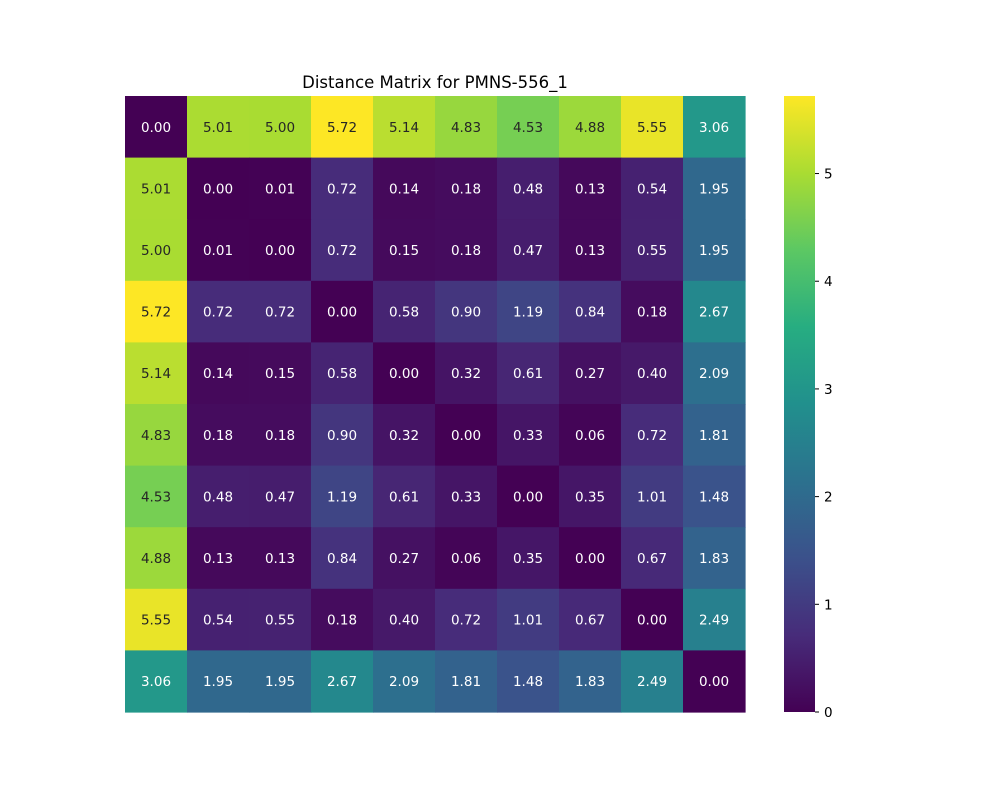 Image resolution: width=1000 pixels, height=800 pixels. I want to click on heatmap-cell-label: 0.14, so click(404, 189).